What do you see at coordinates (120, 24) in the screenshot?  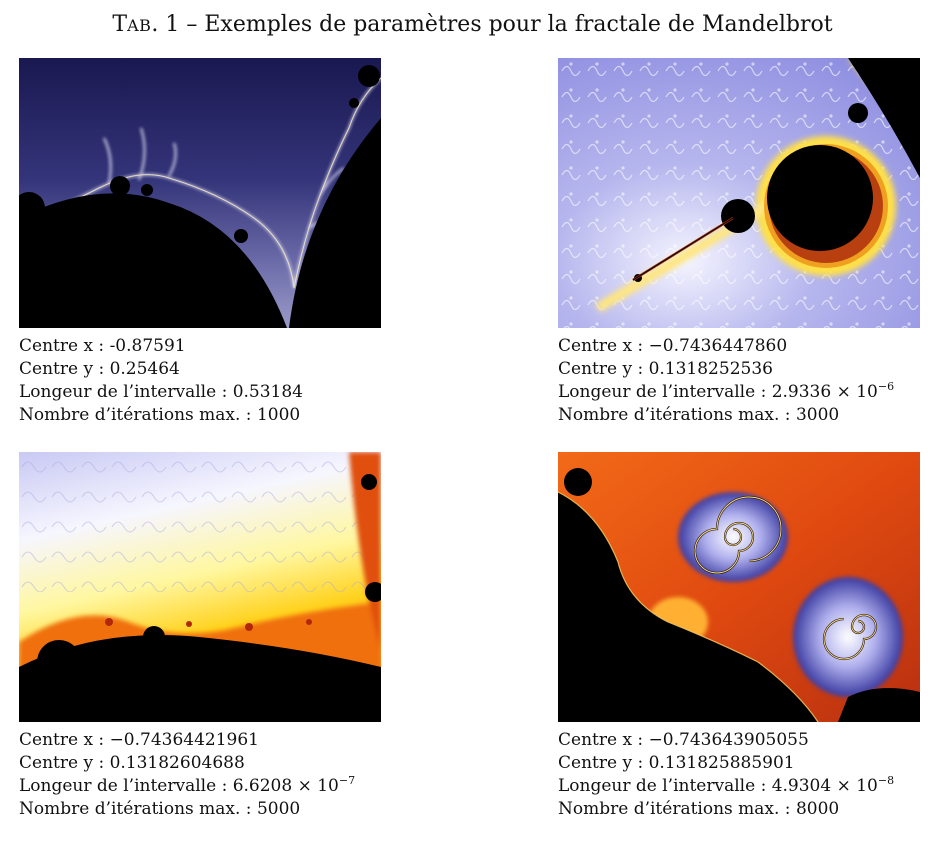 I see `caption-tab-initial: T` at bounding box center [120, 24].